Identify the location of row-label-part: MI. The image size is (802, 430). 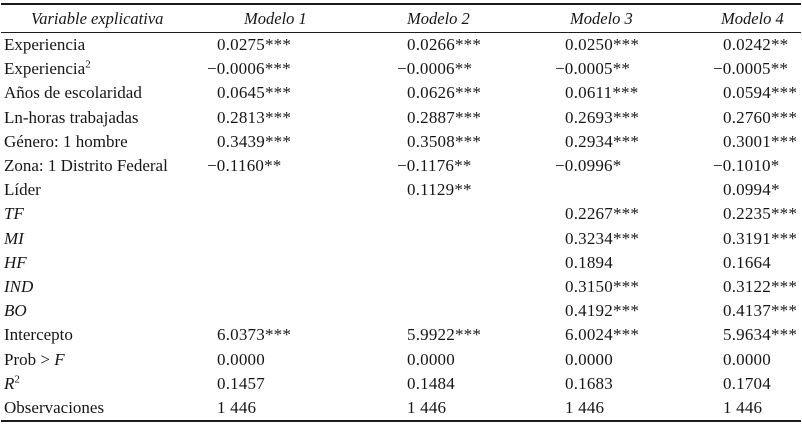
(14, 238).